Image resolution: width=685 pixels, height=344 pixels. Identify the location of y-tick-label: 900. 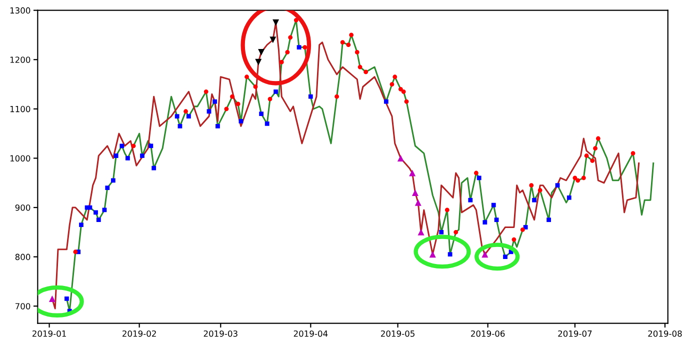
(22, 207).